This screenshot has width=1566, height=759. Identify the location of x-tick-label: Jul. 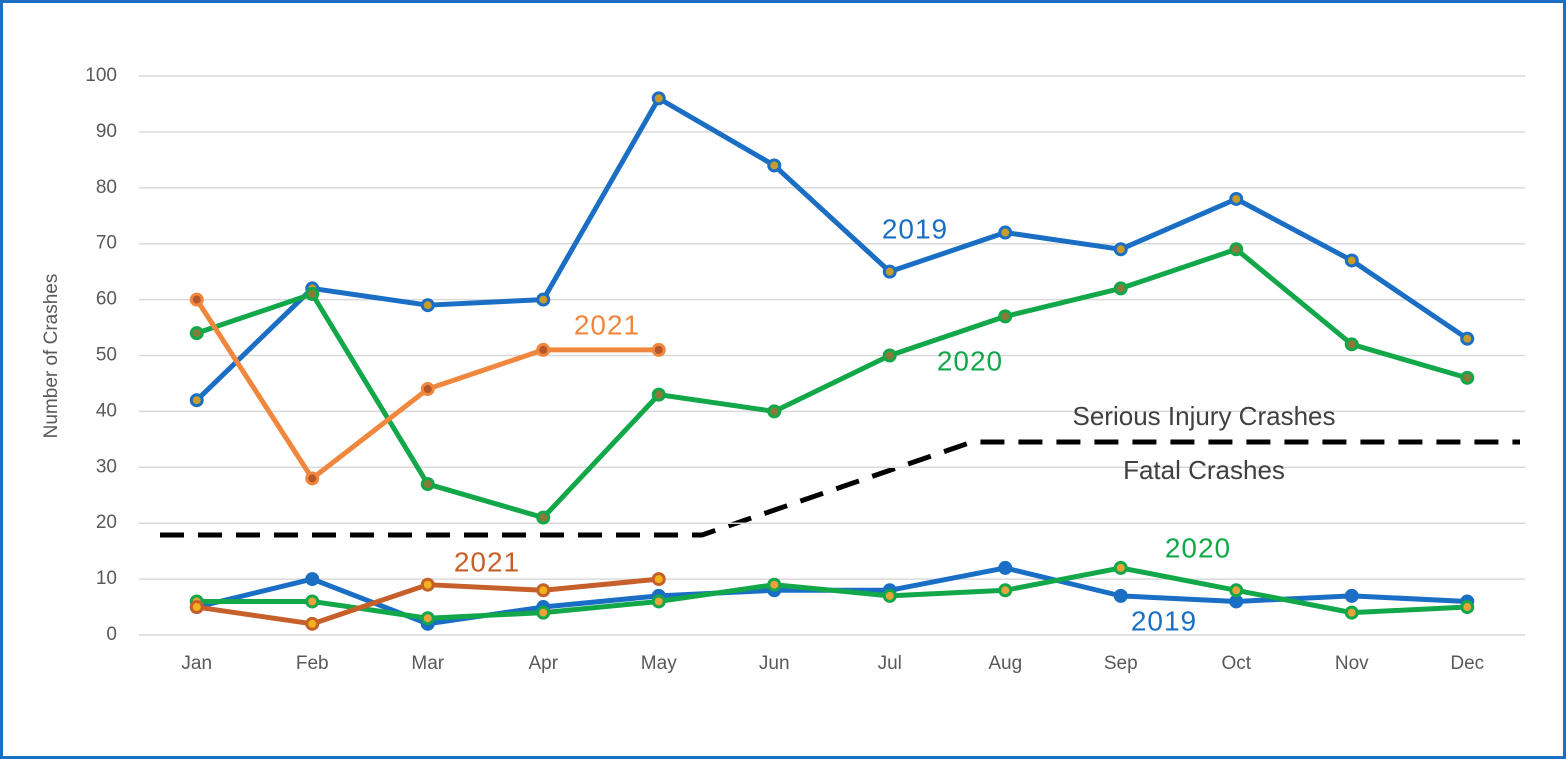
(890, 663).